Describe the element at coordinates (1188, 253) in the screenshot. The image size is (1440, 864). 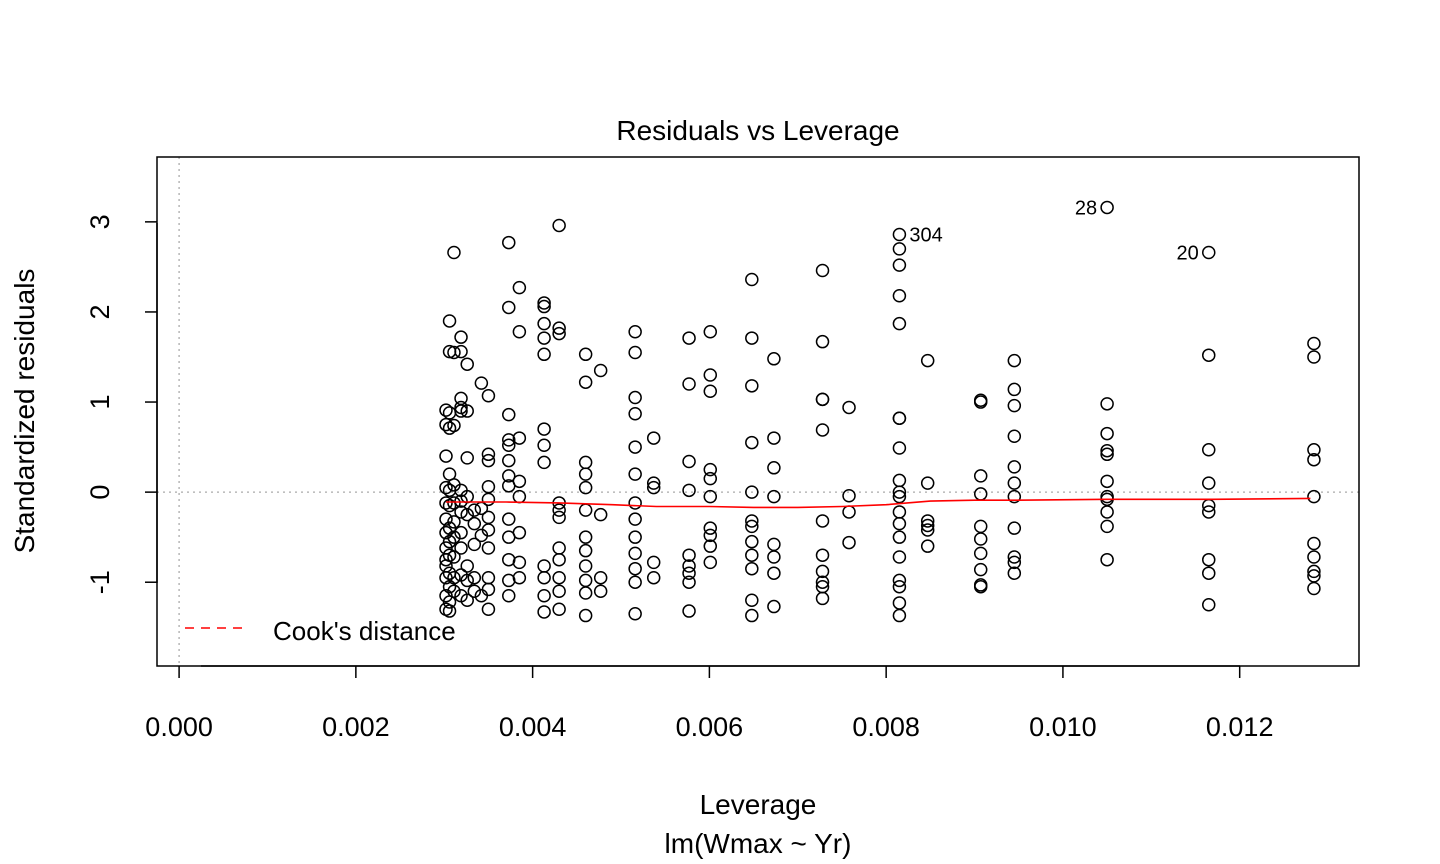
I see `outlier-label: 20` at that location.